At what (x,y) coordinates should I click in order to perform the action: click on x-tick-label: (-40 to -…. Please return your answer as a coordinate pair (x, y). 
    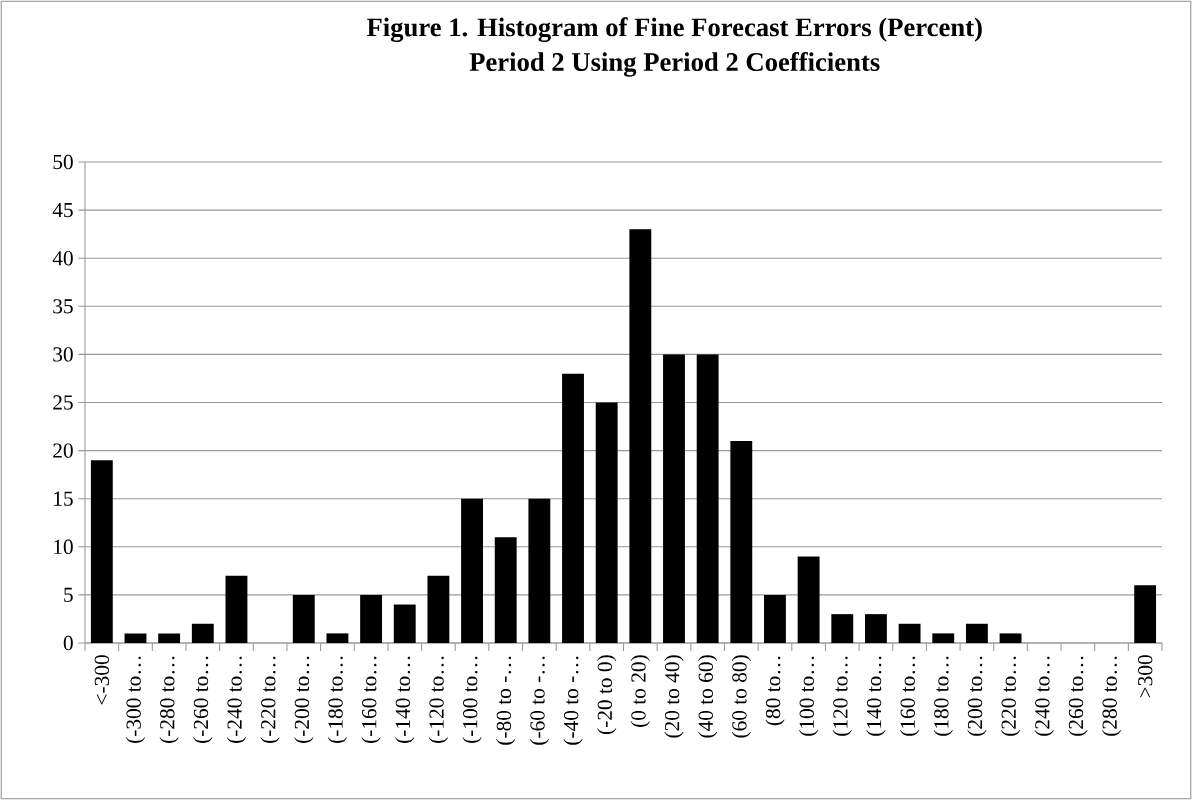
    Looking at the image, I should click on (573, 700).